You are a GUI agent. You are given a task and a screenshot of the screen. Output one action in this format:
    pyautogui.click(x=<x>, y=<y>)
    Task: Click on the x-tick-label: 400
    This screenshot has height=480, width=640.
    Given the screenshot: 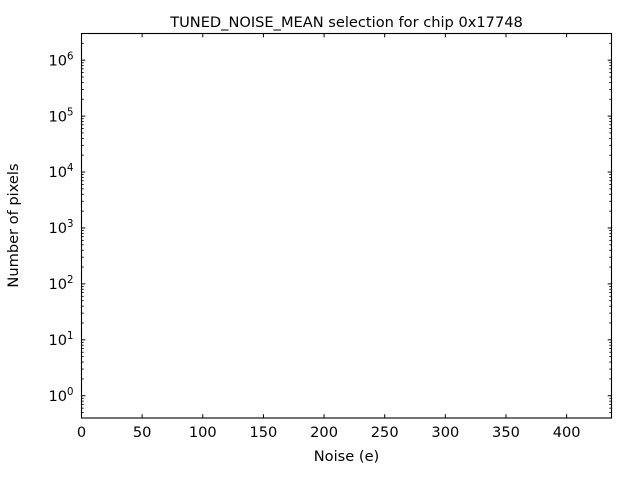 What is the action you would take?
    pyautogui.click(x=567, y=432)
    